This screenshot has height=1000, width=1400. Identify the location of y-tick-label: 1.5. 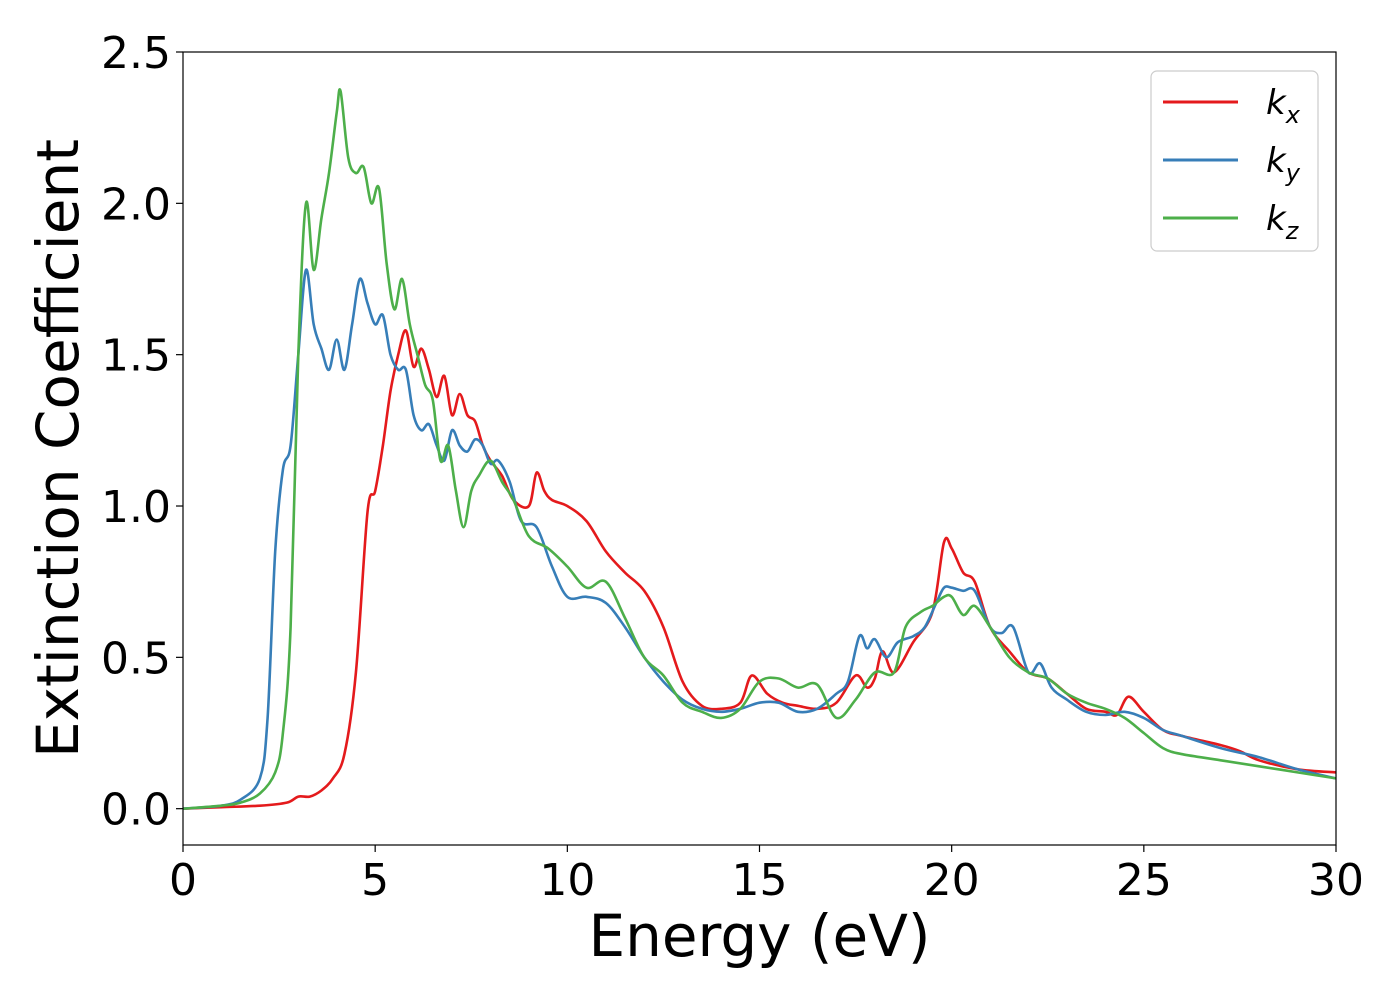
(136, 356).